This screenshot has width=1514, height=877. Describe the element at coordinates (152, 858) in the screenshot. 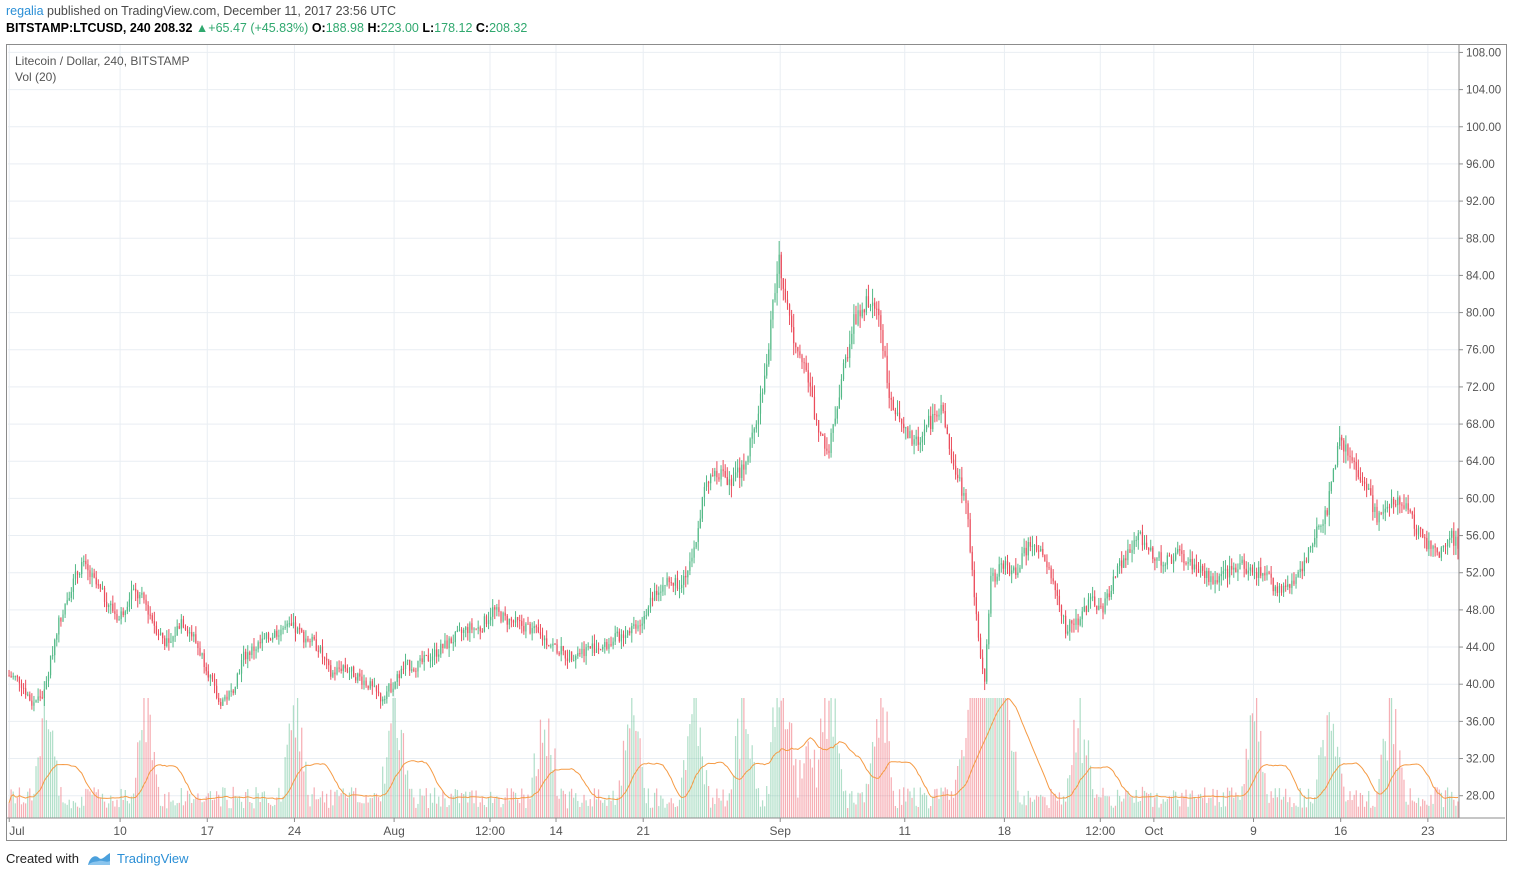

I see `tradingview-brand-link: TradingView` at that location.